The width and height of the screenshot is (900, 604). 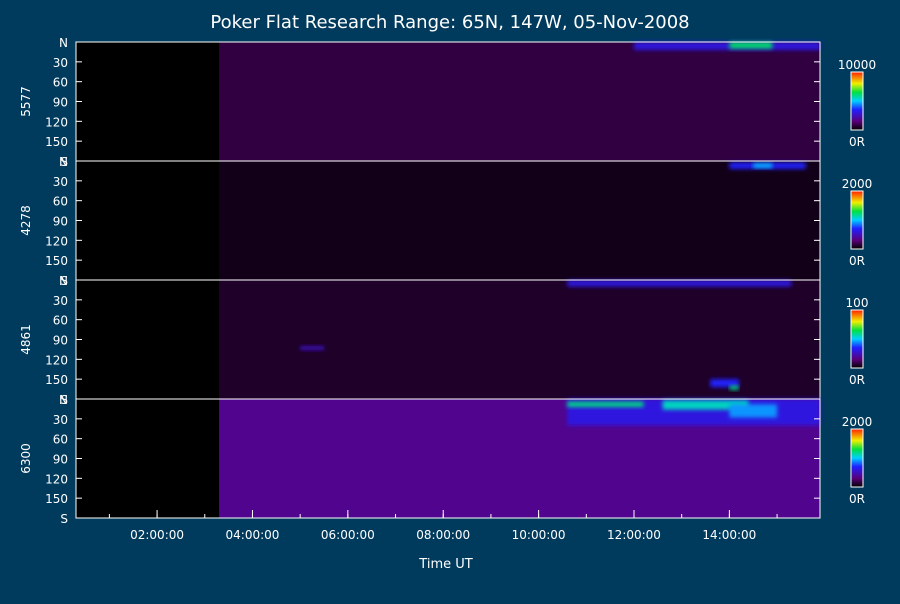 I want to click on colorbar-max-label: 10000, so click(x=857, y=65).